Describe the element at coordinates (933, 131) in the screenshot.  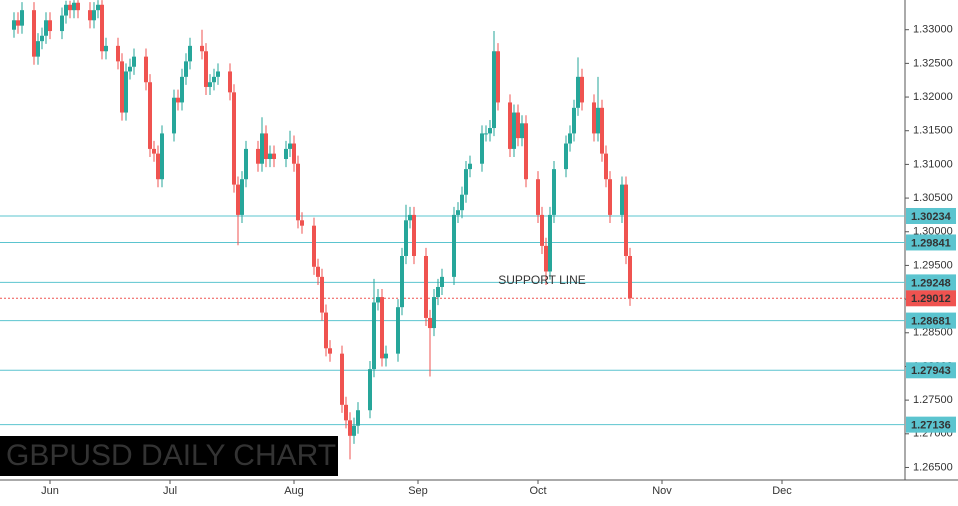
I see `y-tick-label: 1.31500` at that location.